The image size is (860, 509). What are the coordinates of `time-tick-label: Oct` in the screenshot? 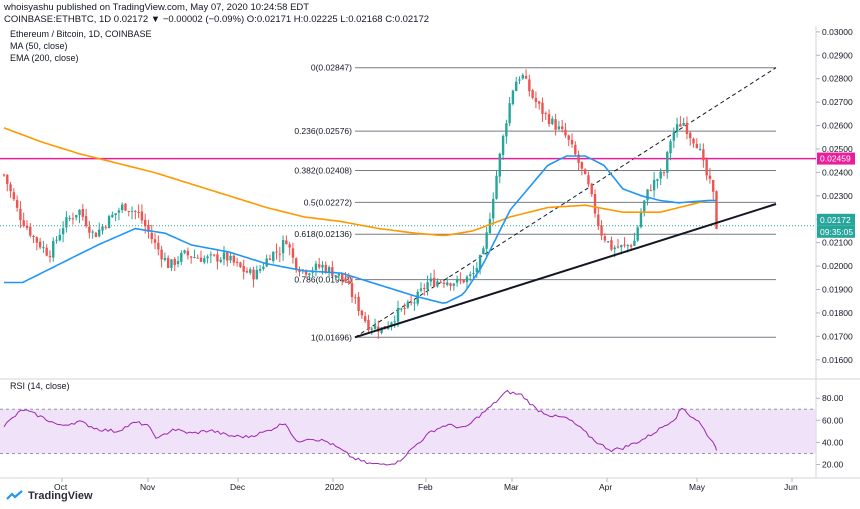 It's located at (61, 487).